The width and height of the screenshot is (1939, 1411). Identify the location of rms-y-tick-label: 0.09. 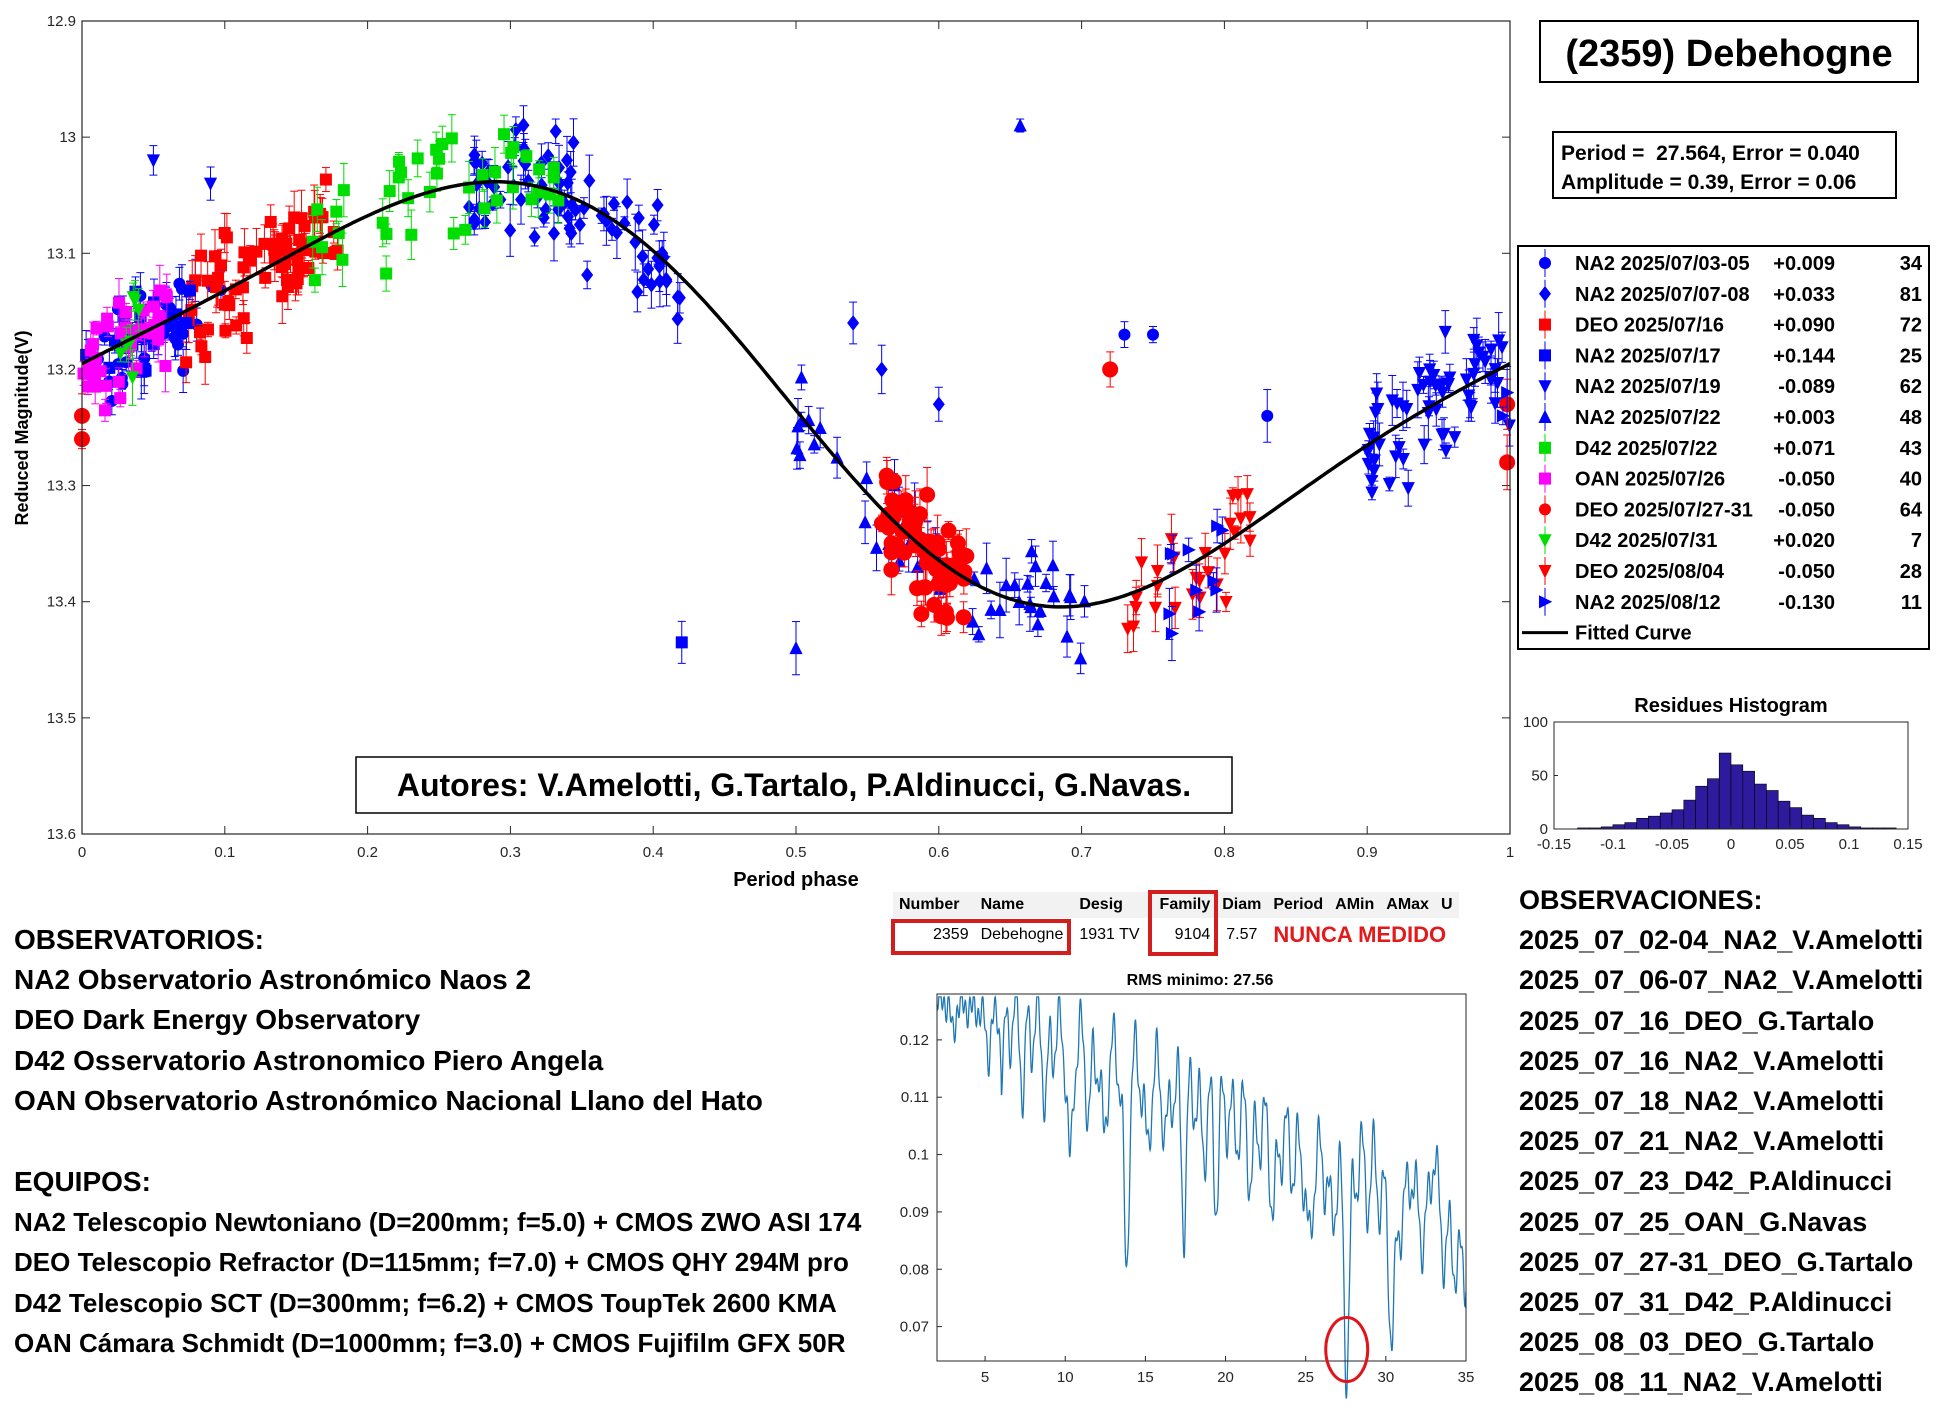
(914, 1212).